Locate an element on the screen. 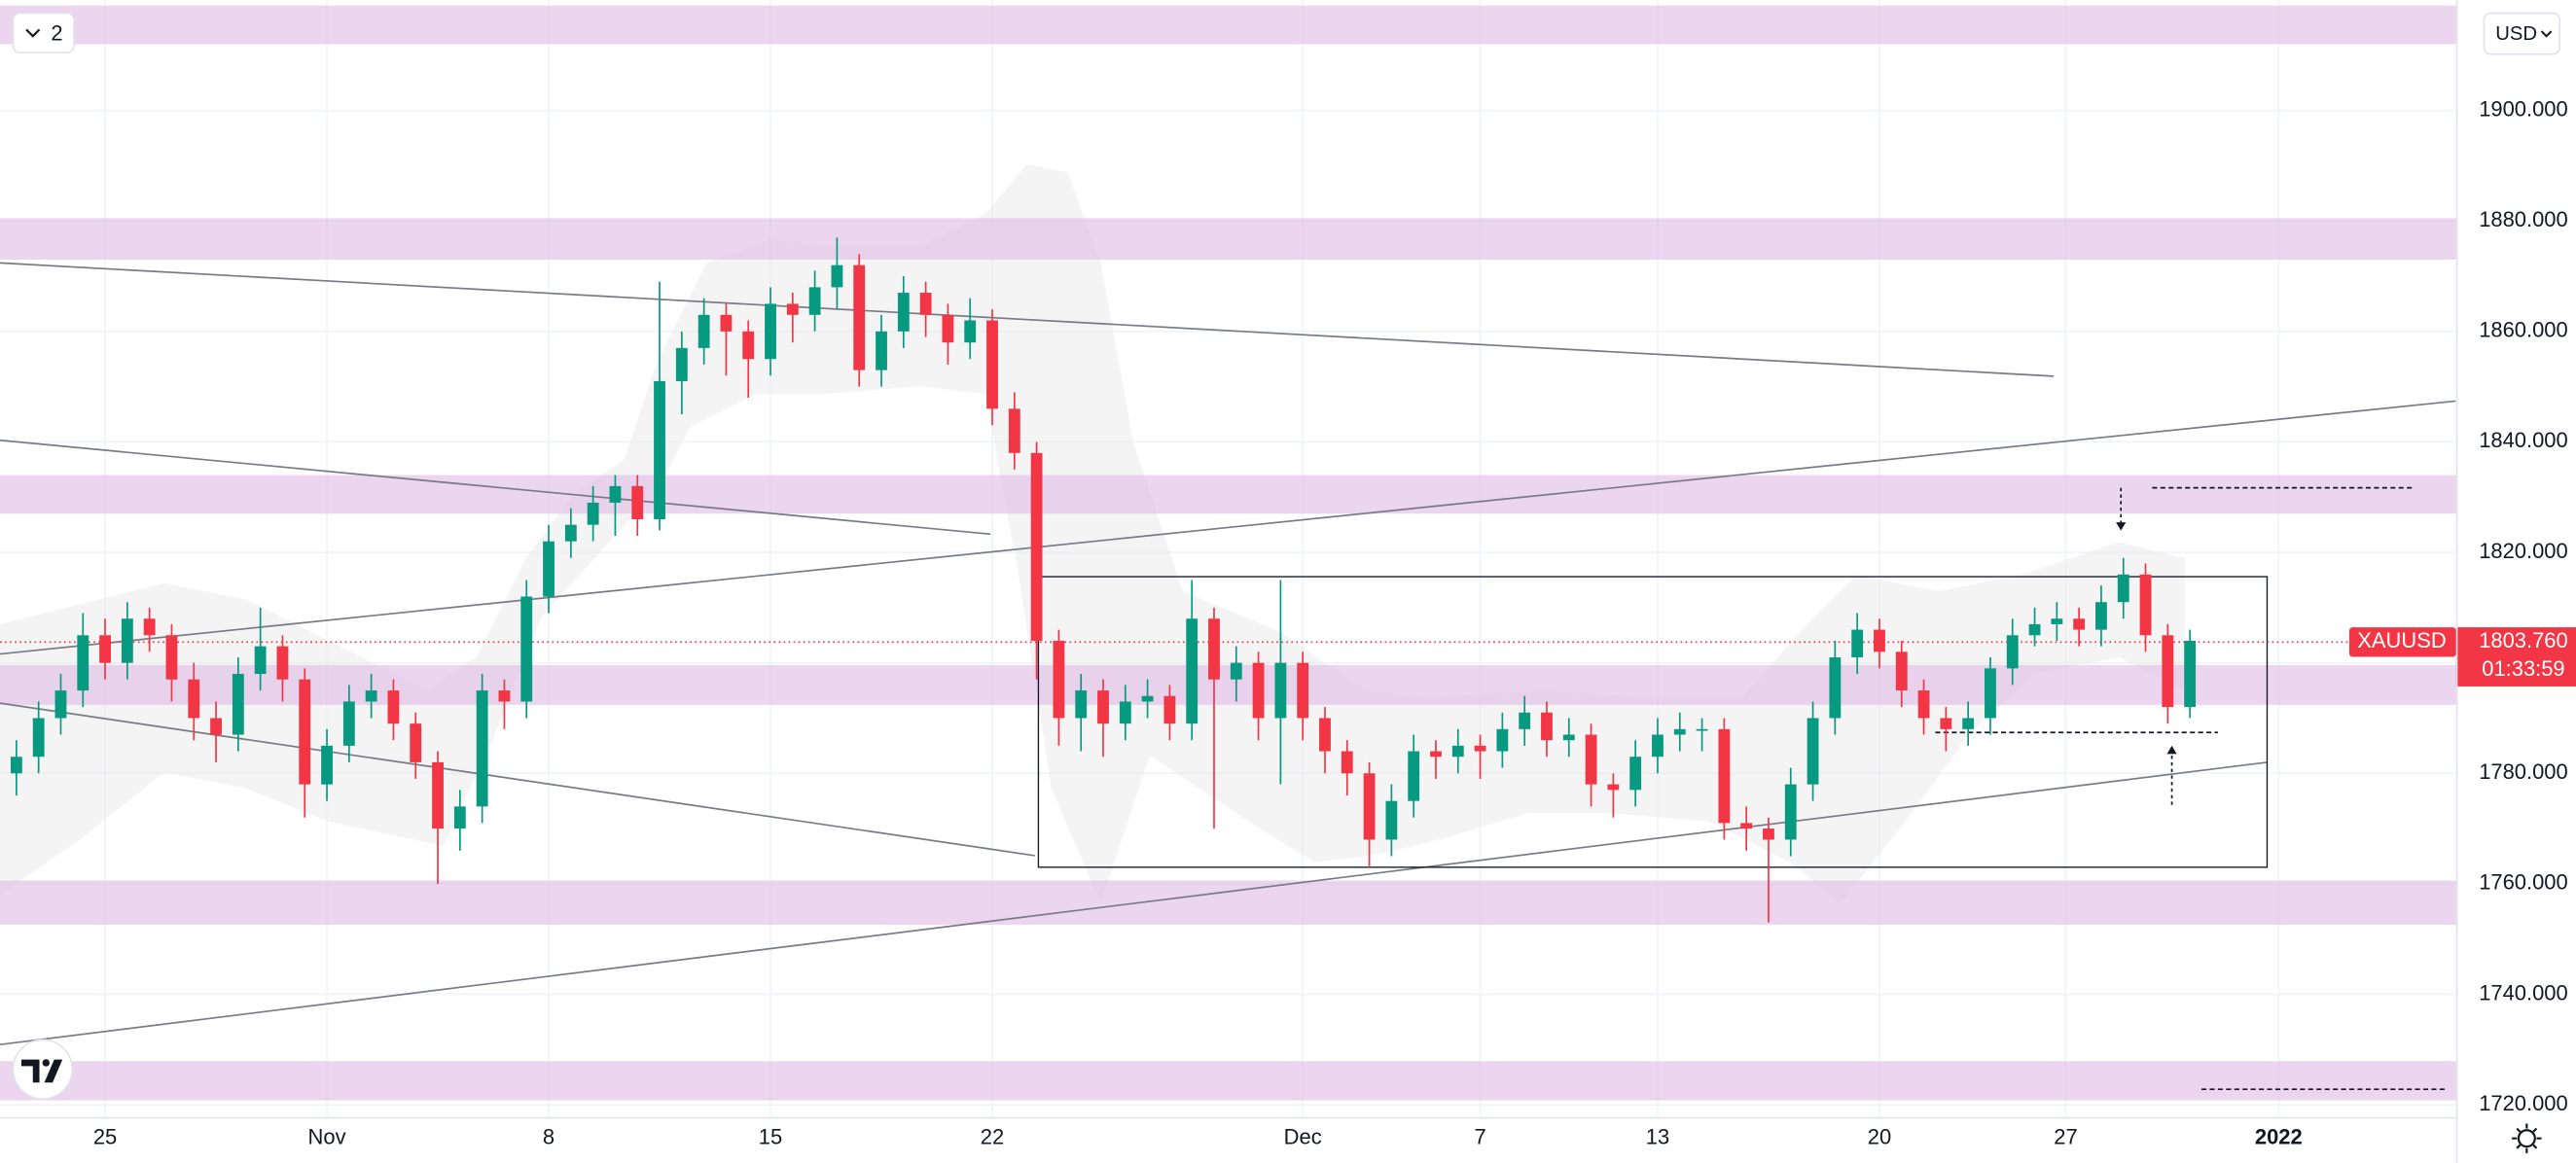  x-tick-label: Nov is located at coordinates (327, 1136).